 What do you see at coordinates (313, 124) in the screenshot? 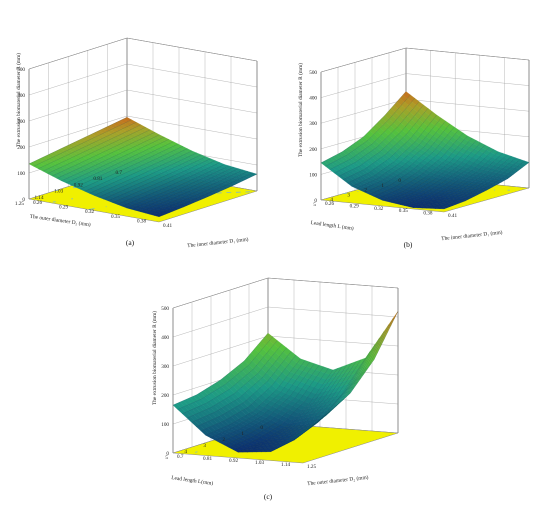
I see `z-tick-label: 300` at bounding box center [313, 124].